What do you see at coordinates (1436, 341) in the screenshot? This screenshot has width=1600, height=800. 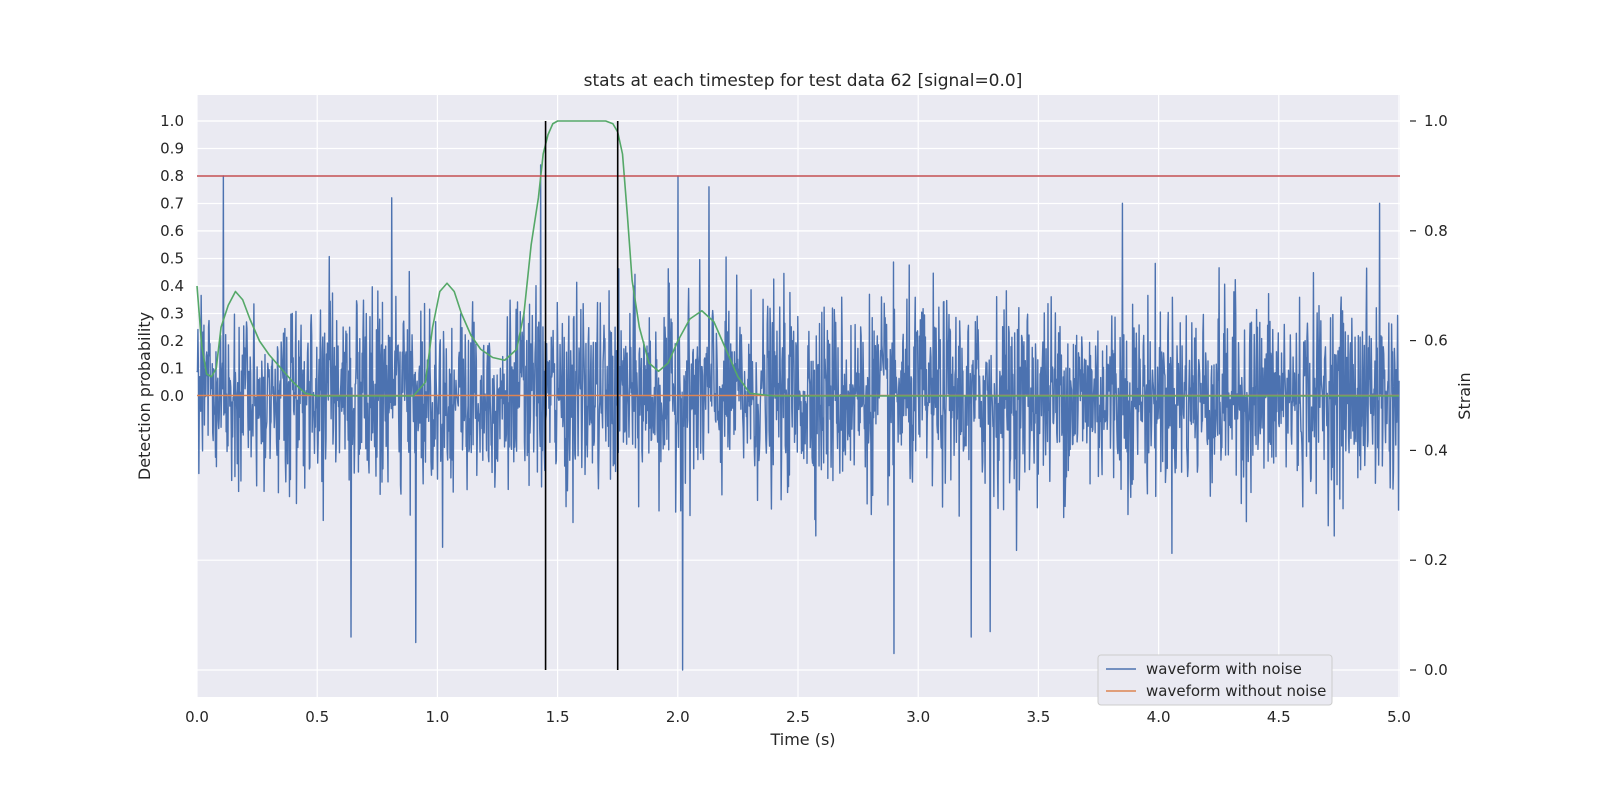 I see `y-tick-label-right: 0.6` at bounding box center [1436, 341].